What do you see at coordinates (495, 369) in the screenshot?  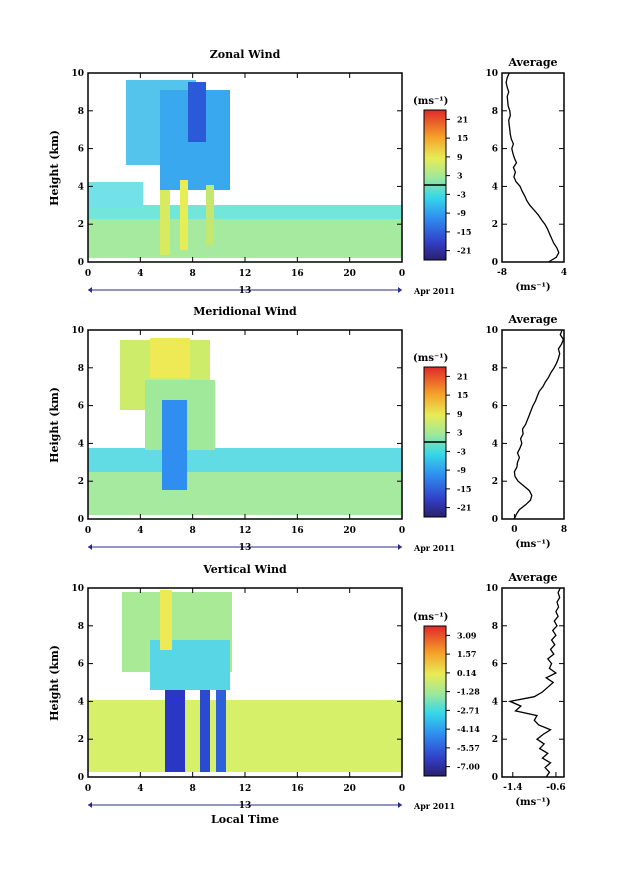 I see `meridional-average-ytick-label: 8` at bounding box center [495, 369].